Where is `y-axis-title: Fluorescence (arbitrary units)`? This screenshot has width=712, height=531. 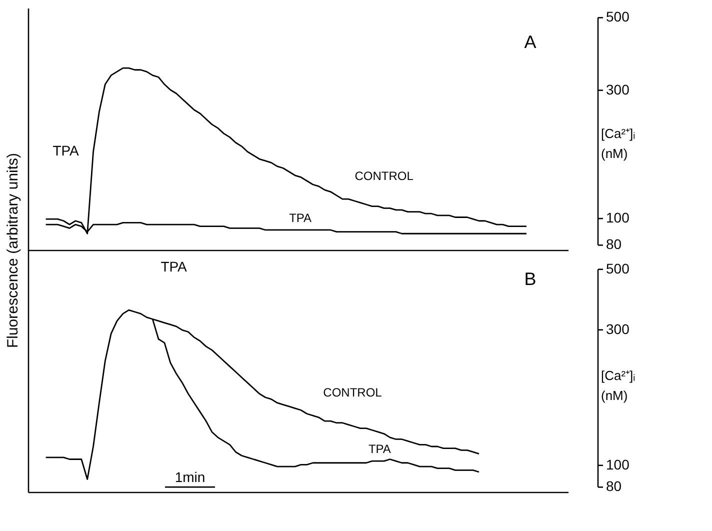 y-axis-title: Fluorescence (arbitrary units) is located at coordinates (13, 250).